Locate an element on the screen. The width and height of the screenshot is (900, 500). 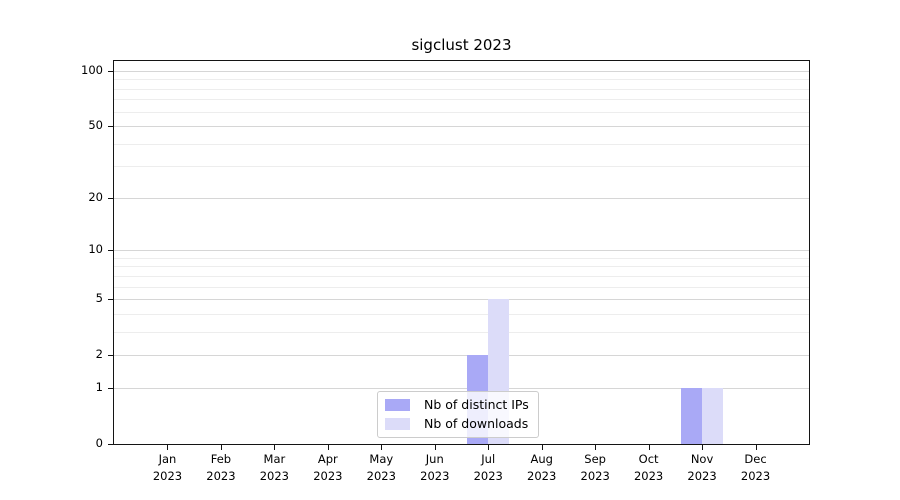
x-tick-label: Oct 2023 is located at coordinates (648, 467).